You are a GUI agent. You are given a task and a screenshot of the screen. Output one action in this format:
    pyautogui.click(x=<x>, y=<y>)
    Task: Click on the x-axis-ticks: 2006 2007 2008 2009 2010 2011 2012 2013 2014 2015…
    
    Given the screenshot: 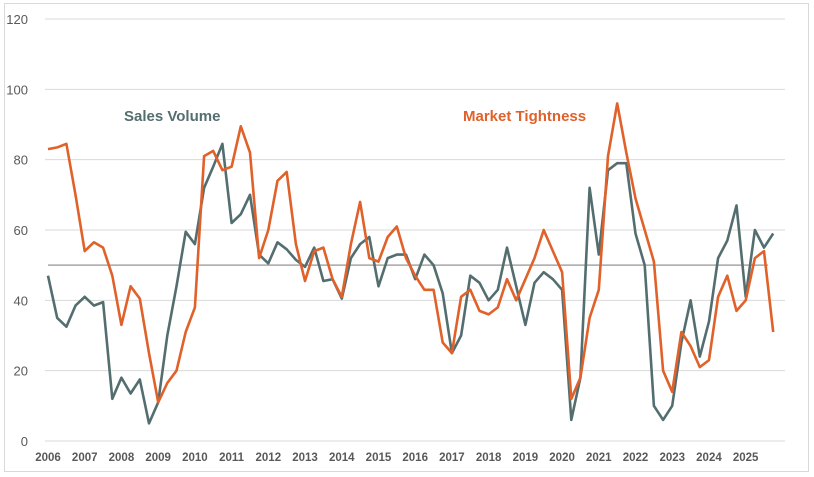 What is the action you would take?
    pyautogui.click(x=397, y=458)
    